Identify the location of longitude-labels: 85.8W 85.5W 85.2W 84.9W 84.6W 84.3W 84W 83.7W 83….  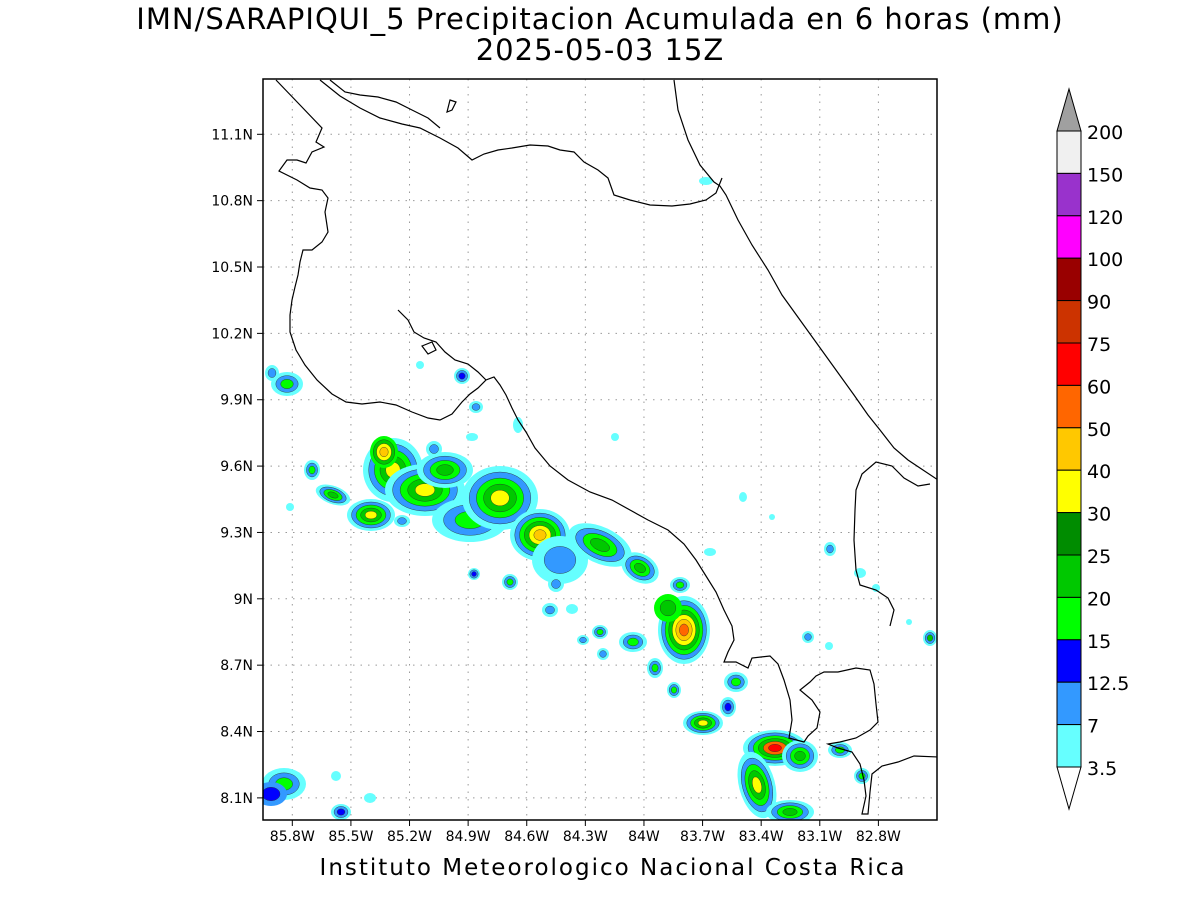
(585, 832).